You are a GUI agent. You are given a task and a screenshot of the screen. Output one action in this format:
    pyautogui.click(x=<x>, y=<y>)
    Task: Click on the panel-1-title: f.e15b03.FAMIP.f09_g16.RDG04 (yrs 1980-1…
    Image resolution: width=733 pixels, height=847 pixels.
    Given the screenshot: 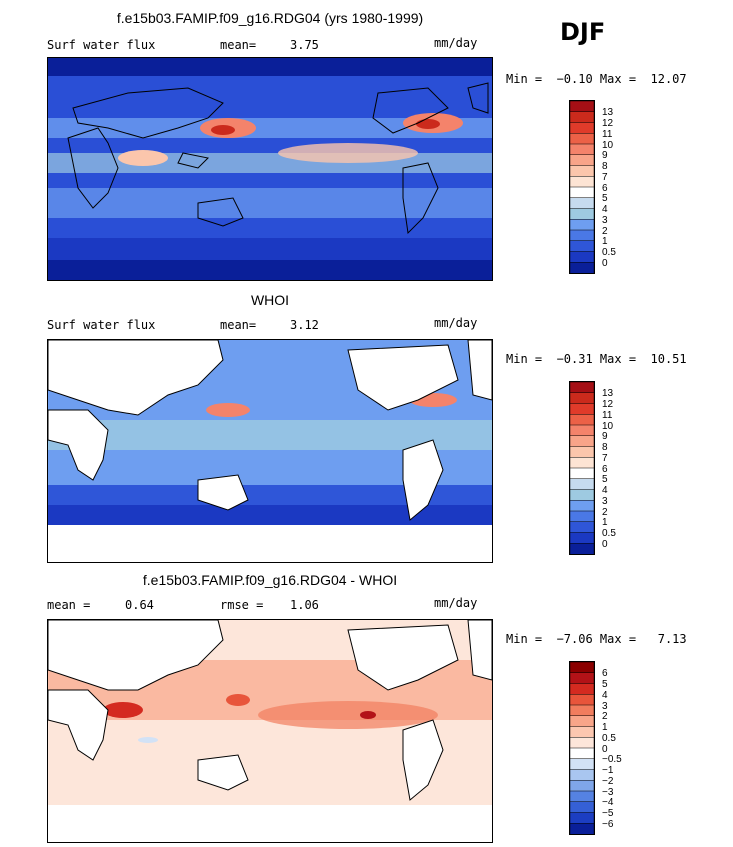 What is the action you would take?
    pyautogui.click(x=270, y=18)
    